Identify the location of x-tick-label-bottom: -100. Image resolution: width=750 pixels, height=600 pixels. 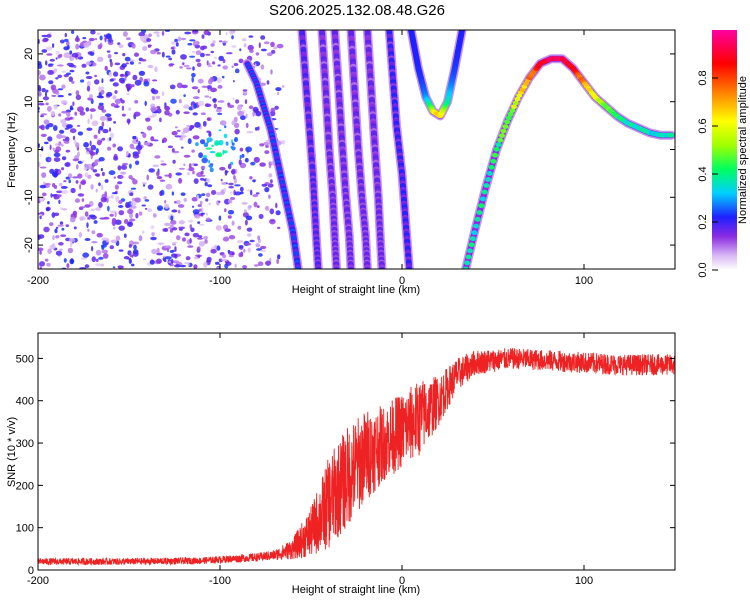
(220, 581).